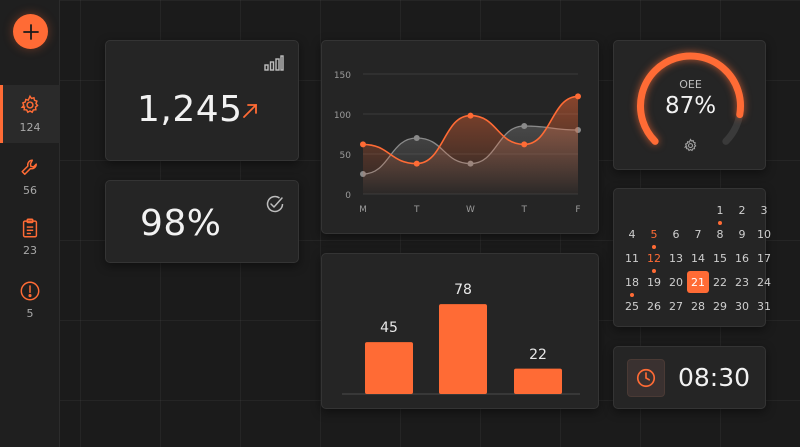  What do you see at coordinates (720, 282) in the screenshot?
I see `calendar-day: 22` at bounding box center [720, 282].